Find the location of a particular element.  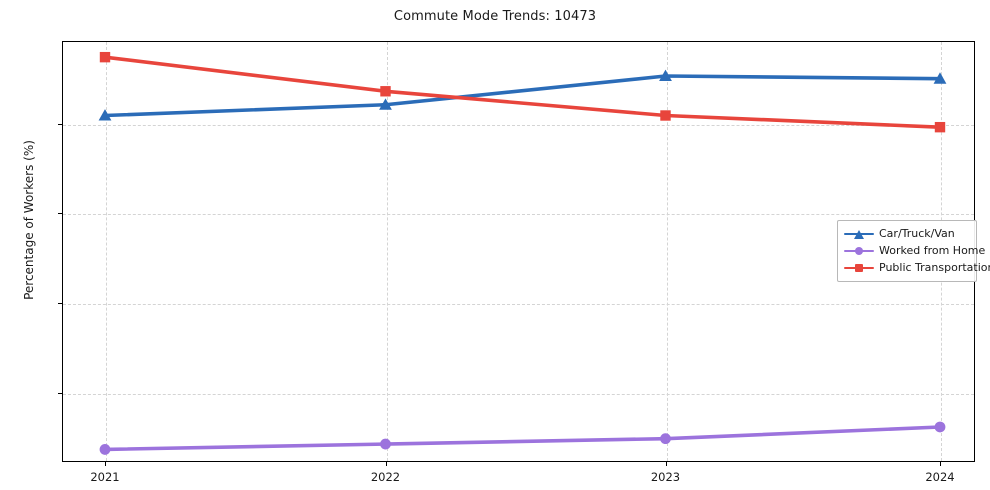

legend-swatch-triangle-icon is located at coordinates (859, 234).